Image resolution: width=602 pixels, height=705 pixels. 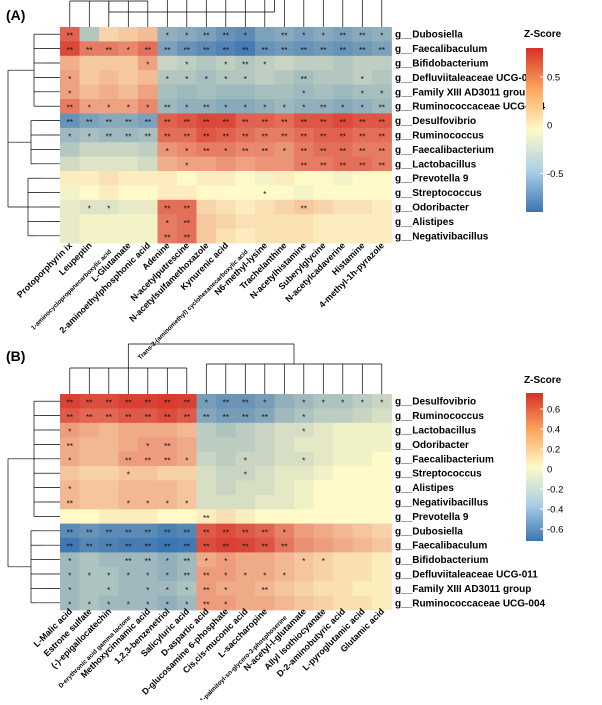 What do you see at coordinates (553, 430) in the screenshot?
I see `legend-tick-label: 0.4` at bounding box center [553, 430].